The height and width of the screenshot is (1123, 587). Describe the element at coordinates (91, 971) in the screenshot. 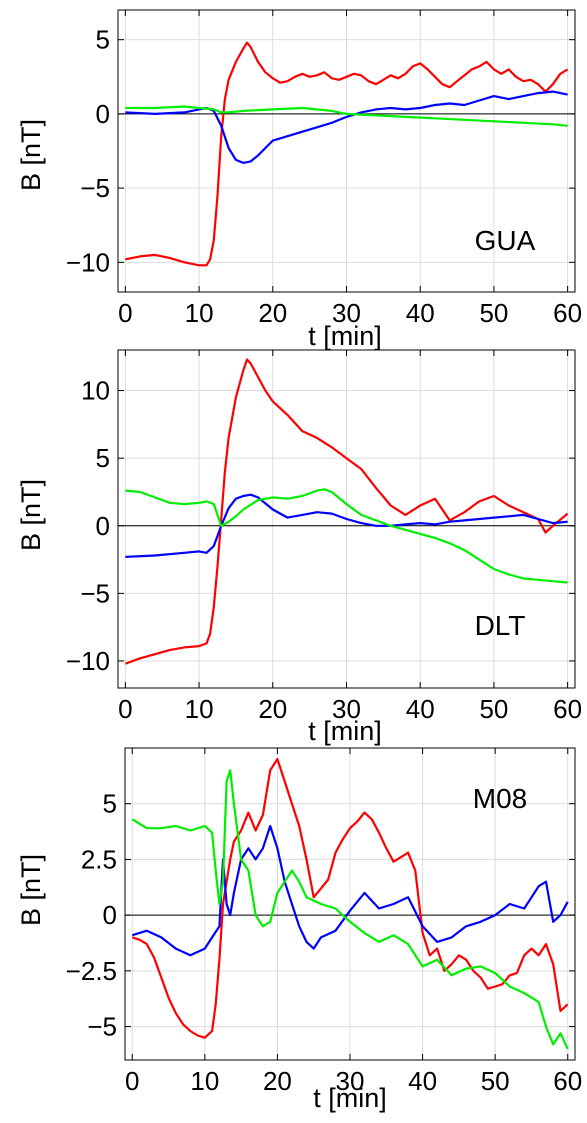

I see `y-tick-label: −2.5` at that location.